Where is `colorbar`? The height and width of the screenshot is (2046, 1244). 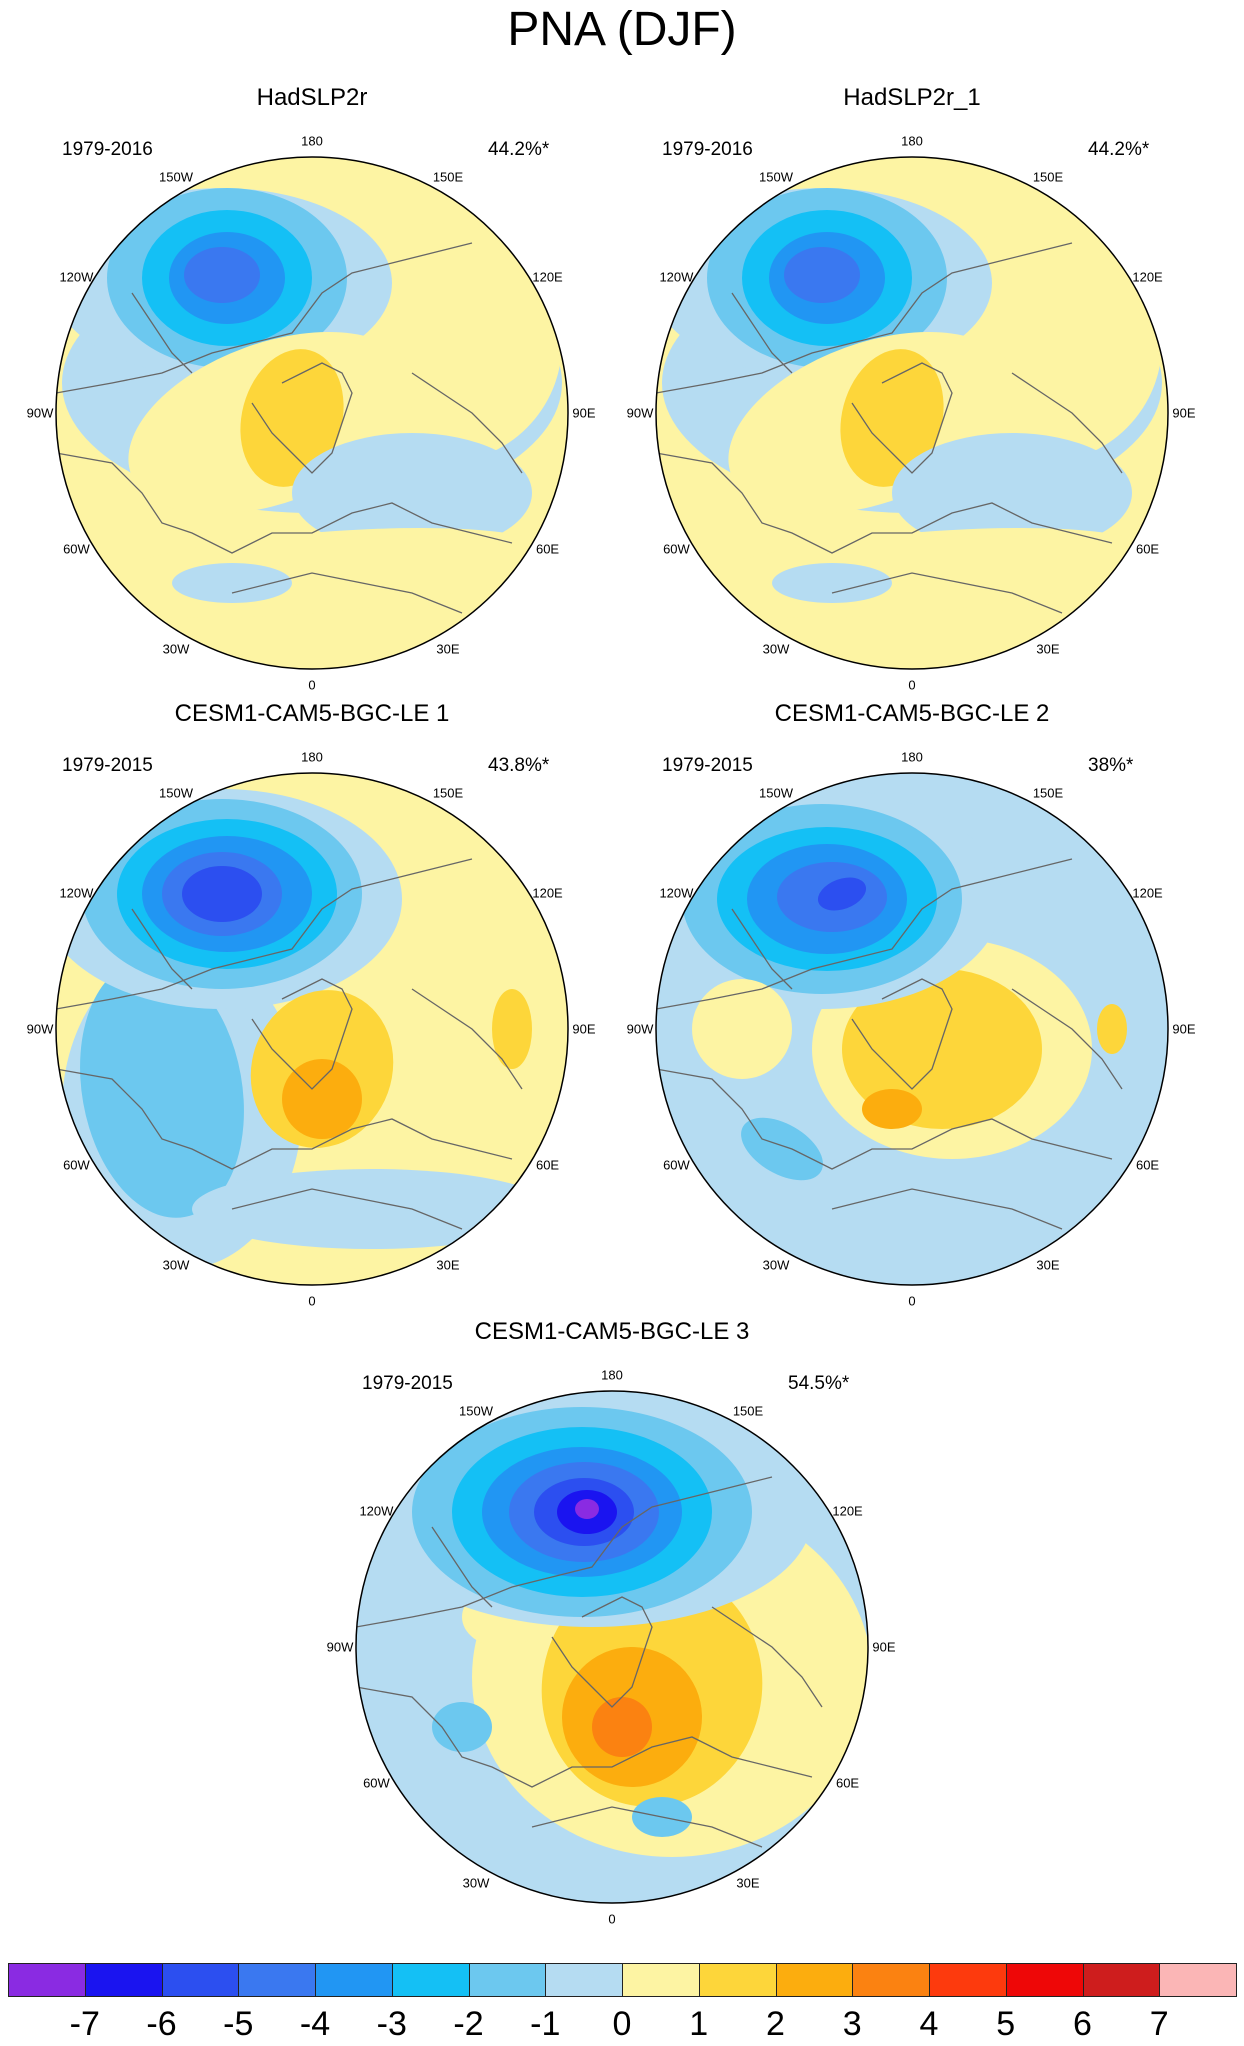
colorbar is located at coordinates (622, 1981).